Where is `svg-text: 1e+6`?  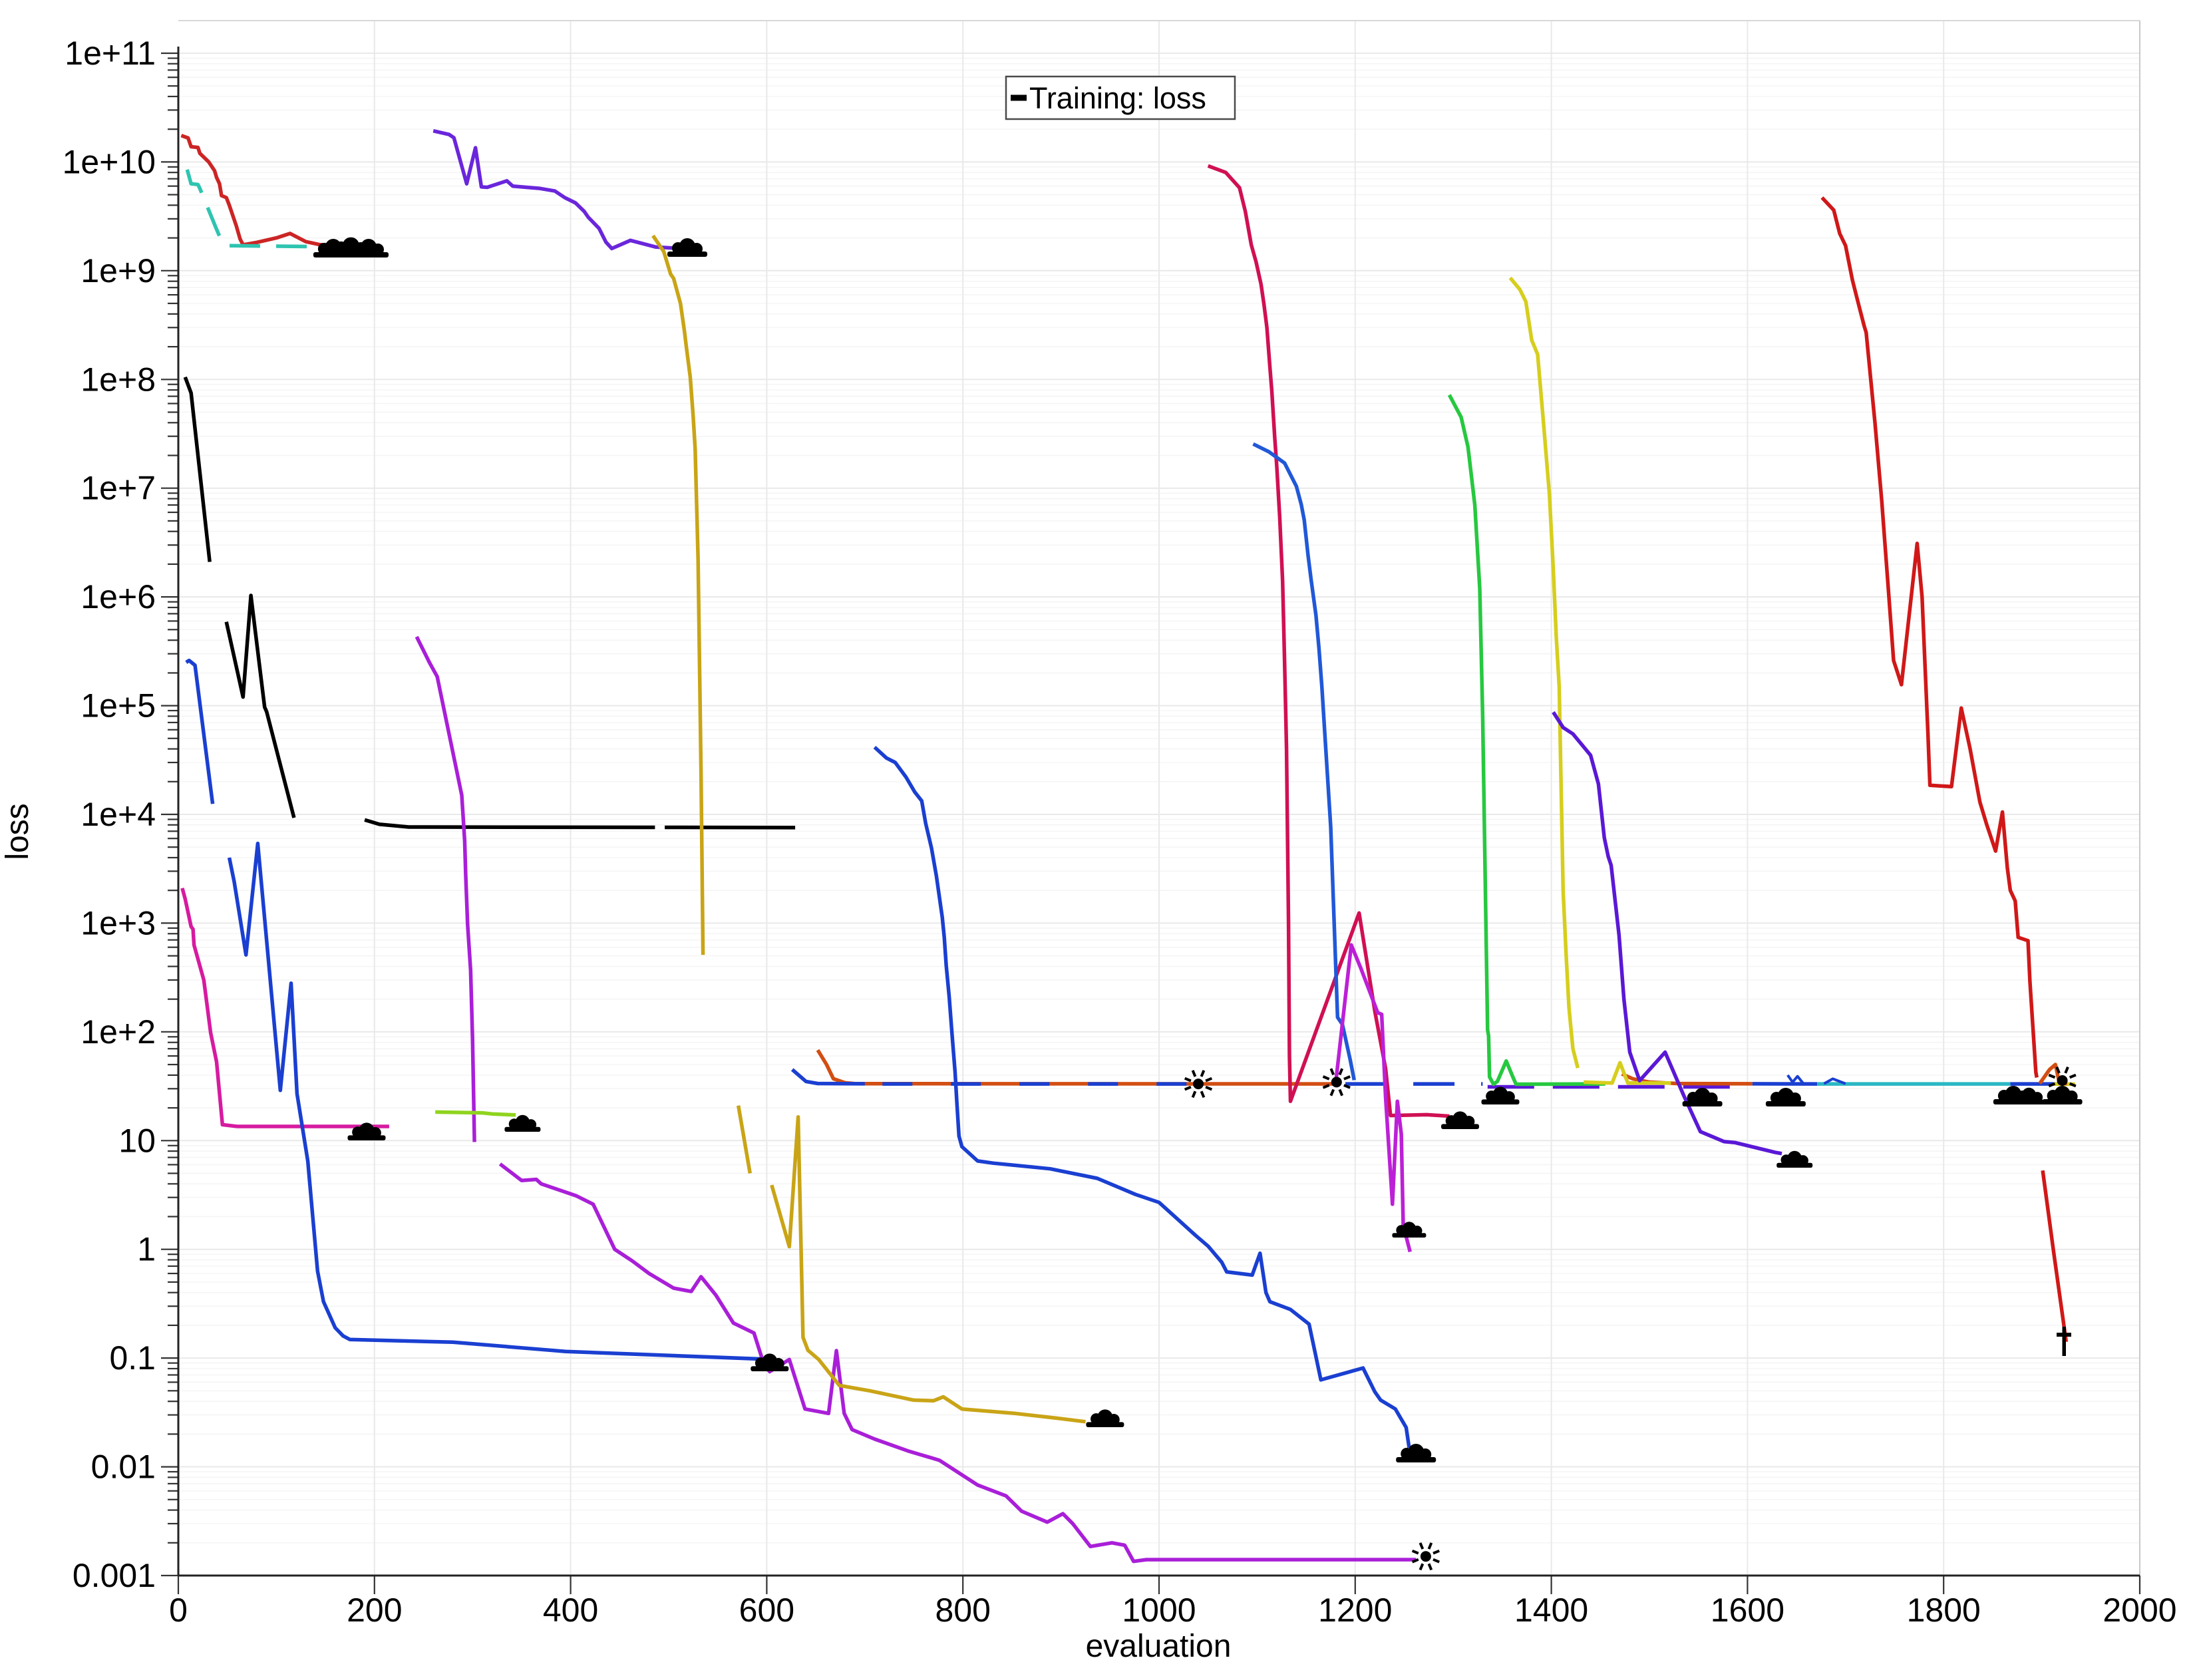
svg-text: 1e+6 is located at coordinates (119, 596).